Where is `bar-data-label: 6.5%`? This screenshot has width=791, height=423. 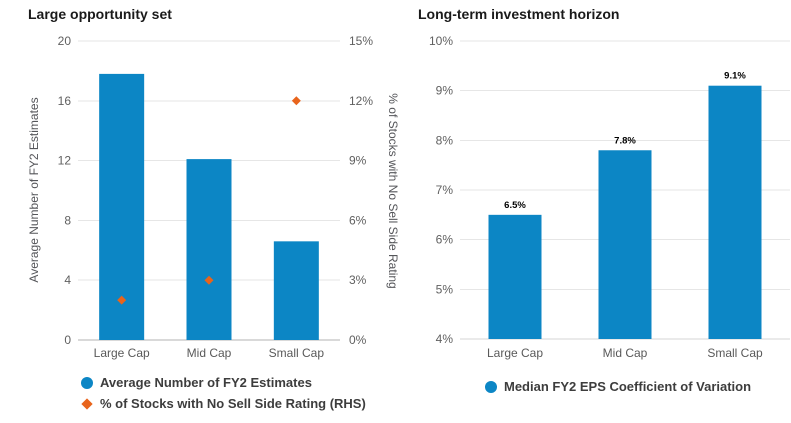 bar-data-label: 6.5% is located at coordinates (515, 205).